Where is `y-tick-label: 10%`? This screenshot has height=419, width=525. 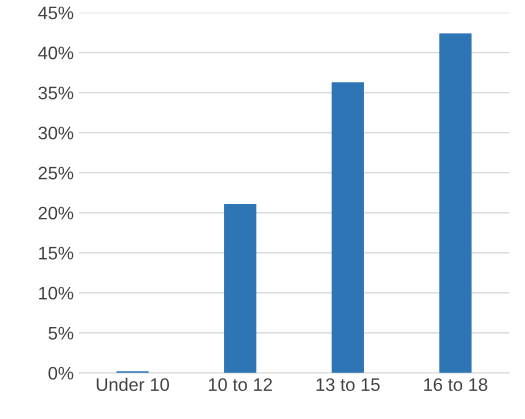
y-tick-label: 10% is located at coordinates (56, 293).